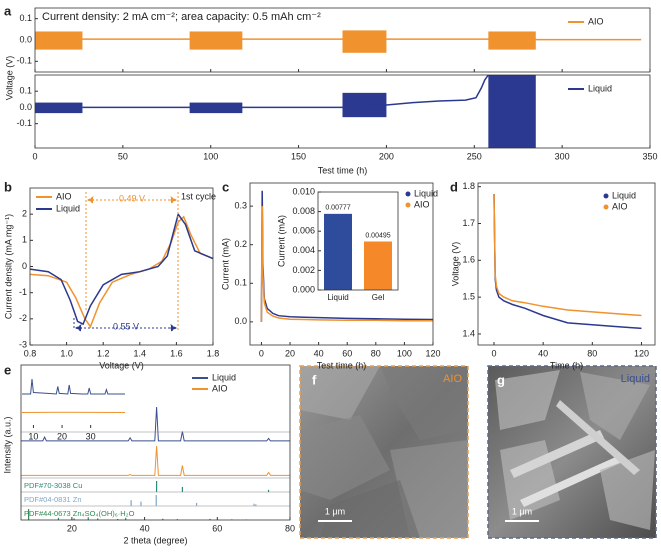 Image resolution: width=661 pixels, height=553 pixels. What do you see at coordinates (303, 211) in the screenshot?
I see `y-tick-label: 0.008` at bounding box center [303, 211].